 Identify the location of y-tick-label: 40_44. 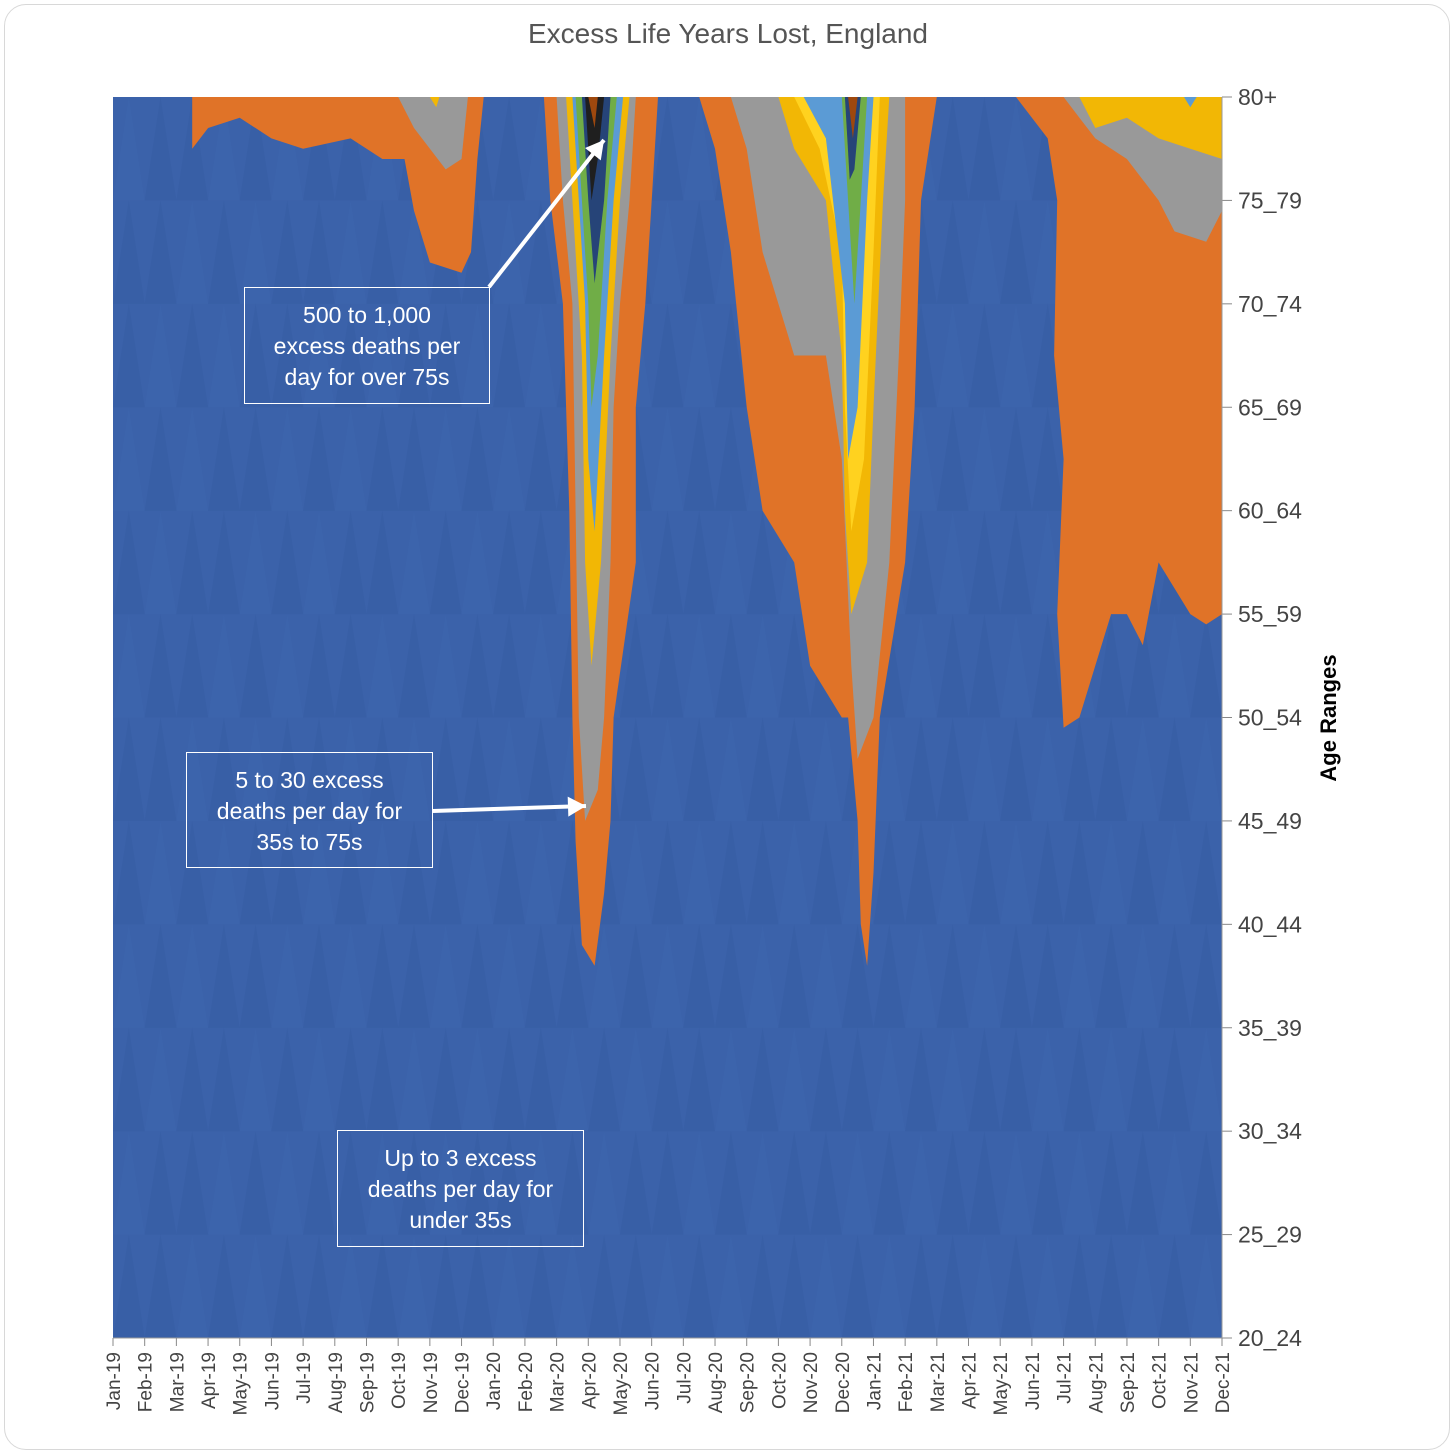
(1270, 924).